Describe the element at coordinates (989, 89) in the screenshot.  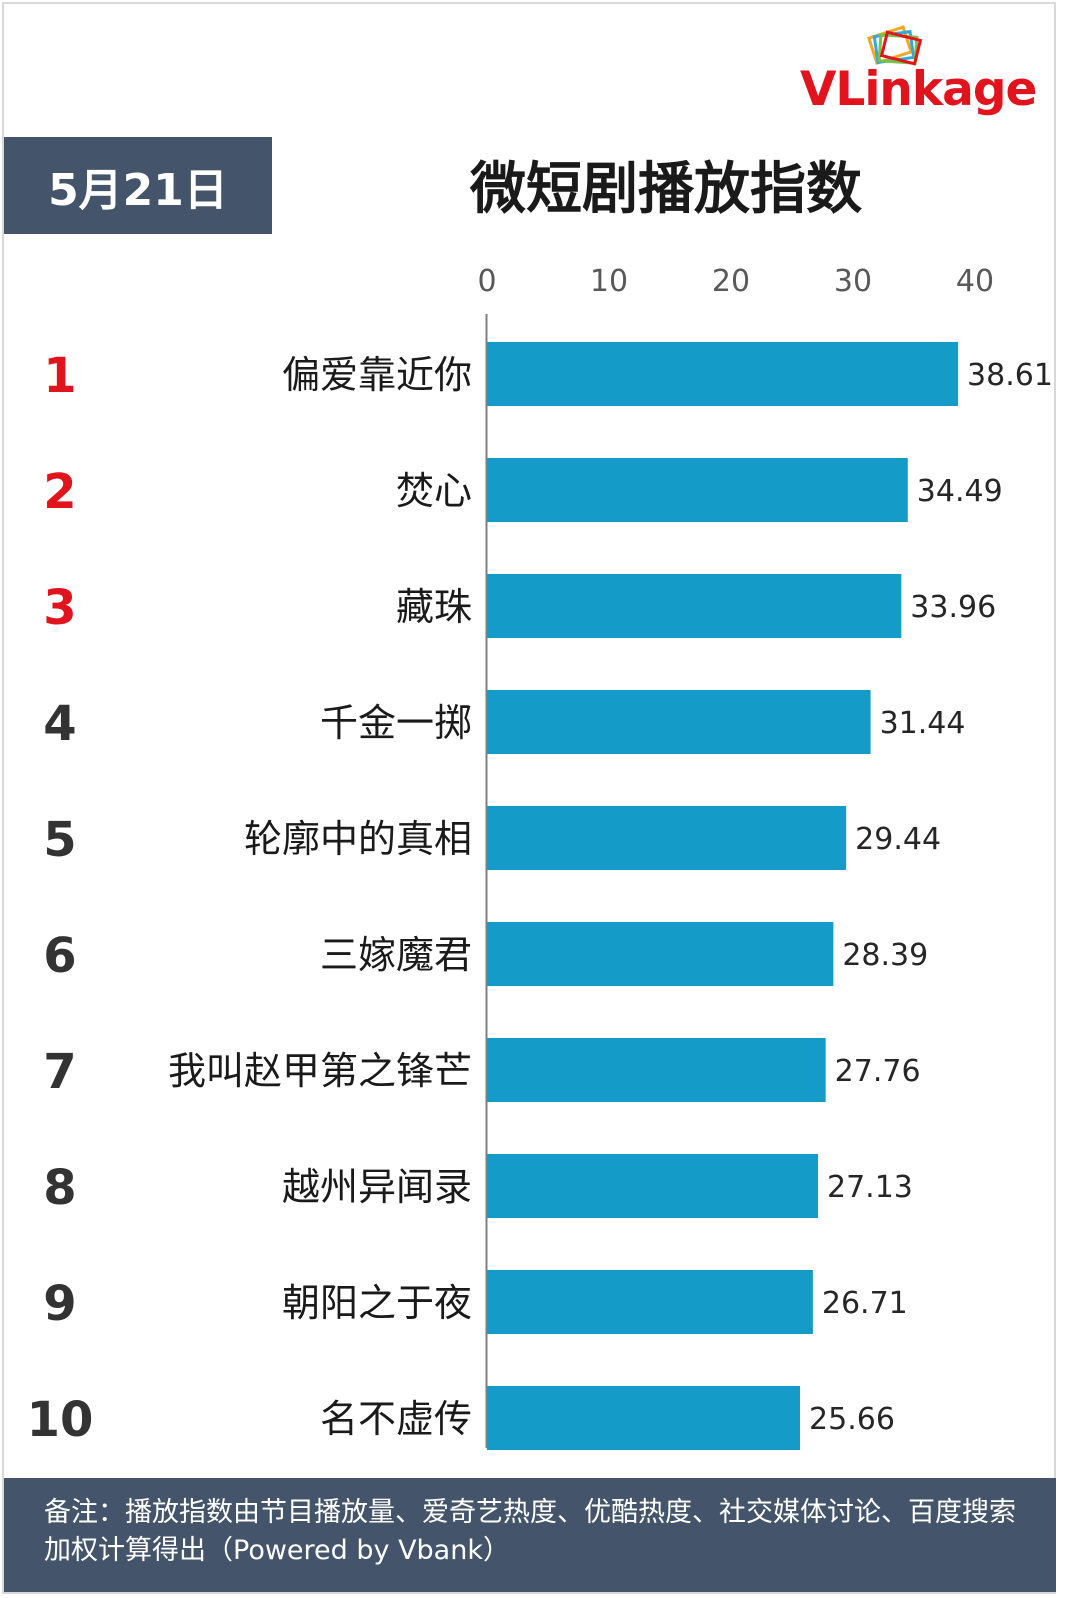
I see `logo-text-dark: age` at that location.